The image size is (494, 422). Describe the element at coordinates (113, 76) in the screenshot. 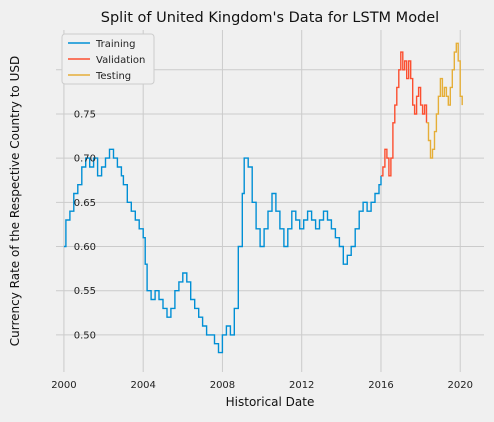

I see `legend-label-testing: Testing` at that location.